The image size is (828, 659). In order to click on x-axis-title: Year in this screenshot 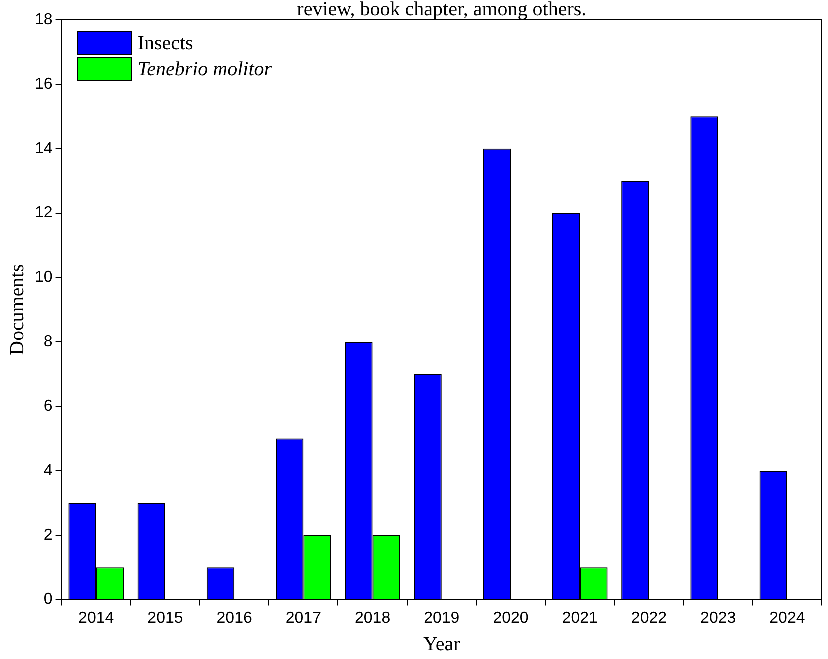, I will do `click(442, 644)`.